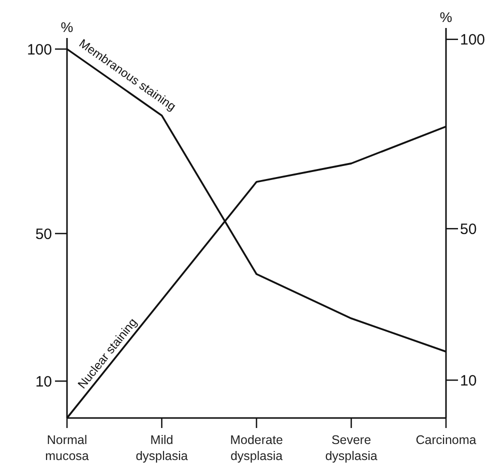  Describe the element at coordinates (39, 49) in the screenshot. I see `y-tick-label: 100` at that location.